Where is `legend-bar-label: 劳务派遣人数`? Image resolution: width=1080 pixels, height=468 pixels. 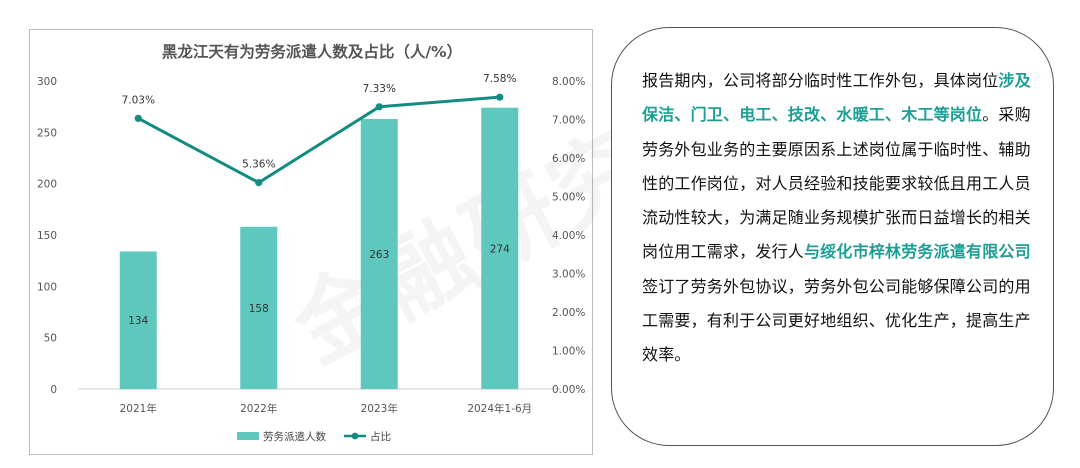
legend-bar-label: 劳务派遣人数 is located at coordinates (294, 436).